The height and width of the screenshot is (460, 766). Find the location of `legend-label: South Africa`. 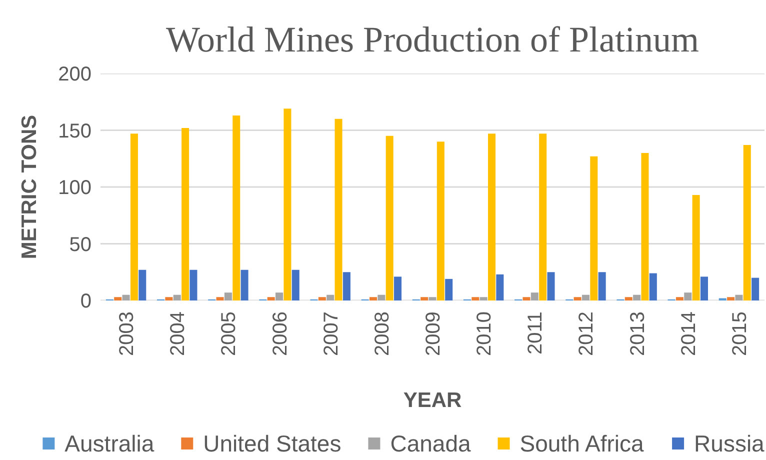

legend-label: South Africa is located at coordinates (582, 443).